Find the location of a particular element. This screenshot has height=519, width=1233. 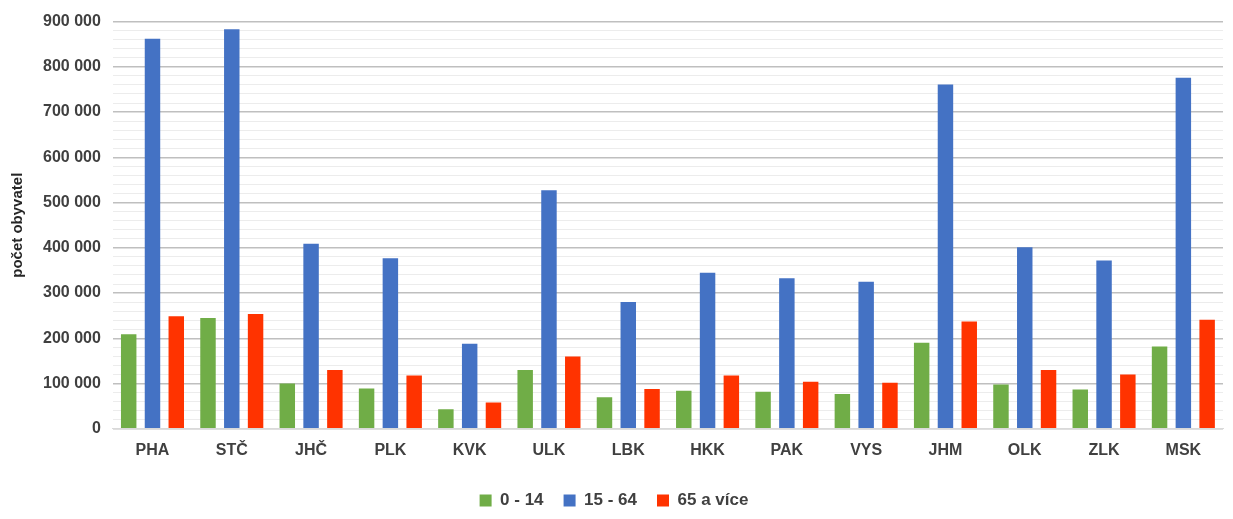

x-tick-label: OLK is located at coordinates (1025, 449).